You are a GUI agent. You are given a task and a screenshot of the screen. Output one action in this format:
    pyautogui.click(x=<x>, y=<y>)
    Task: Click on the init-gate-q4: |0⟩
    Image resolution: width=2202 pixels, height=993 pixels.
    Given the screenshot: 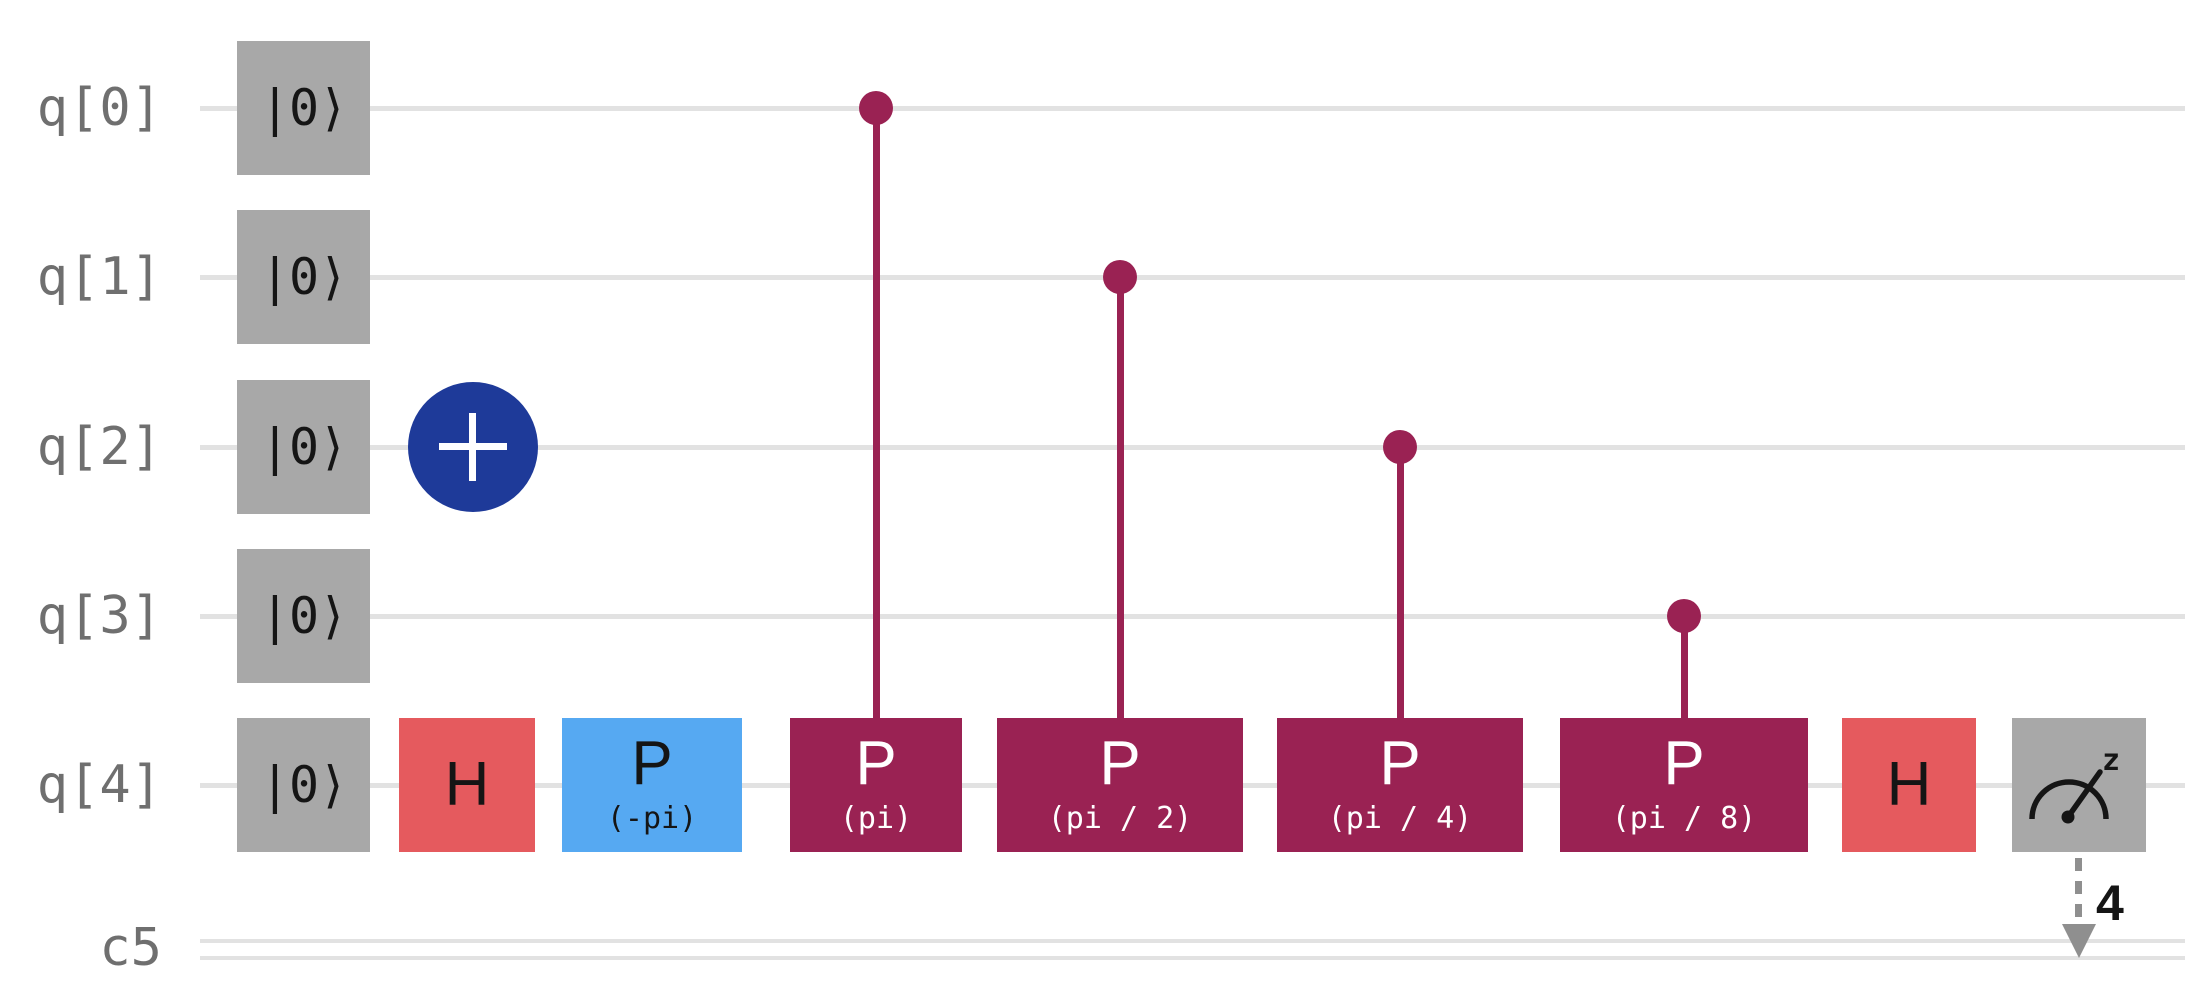 What is the action you would take?
    pyautogui.click(x=303, y=785)
    